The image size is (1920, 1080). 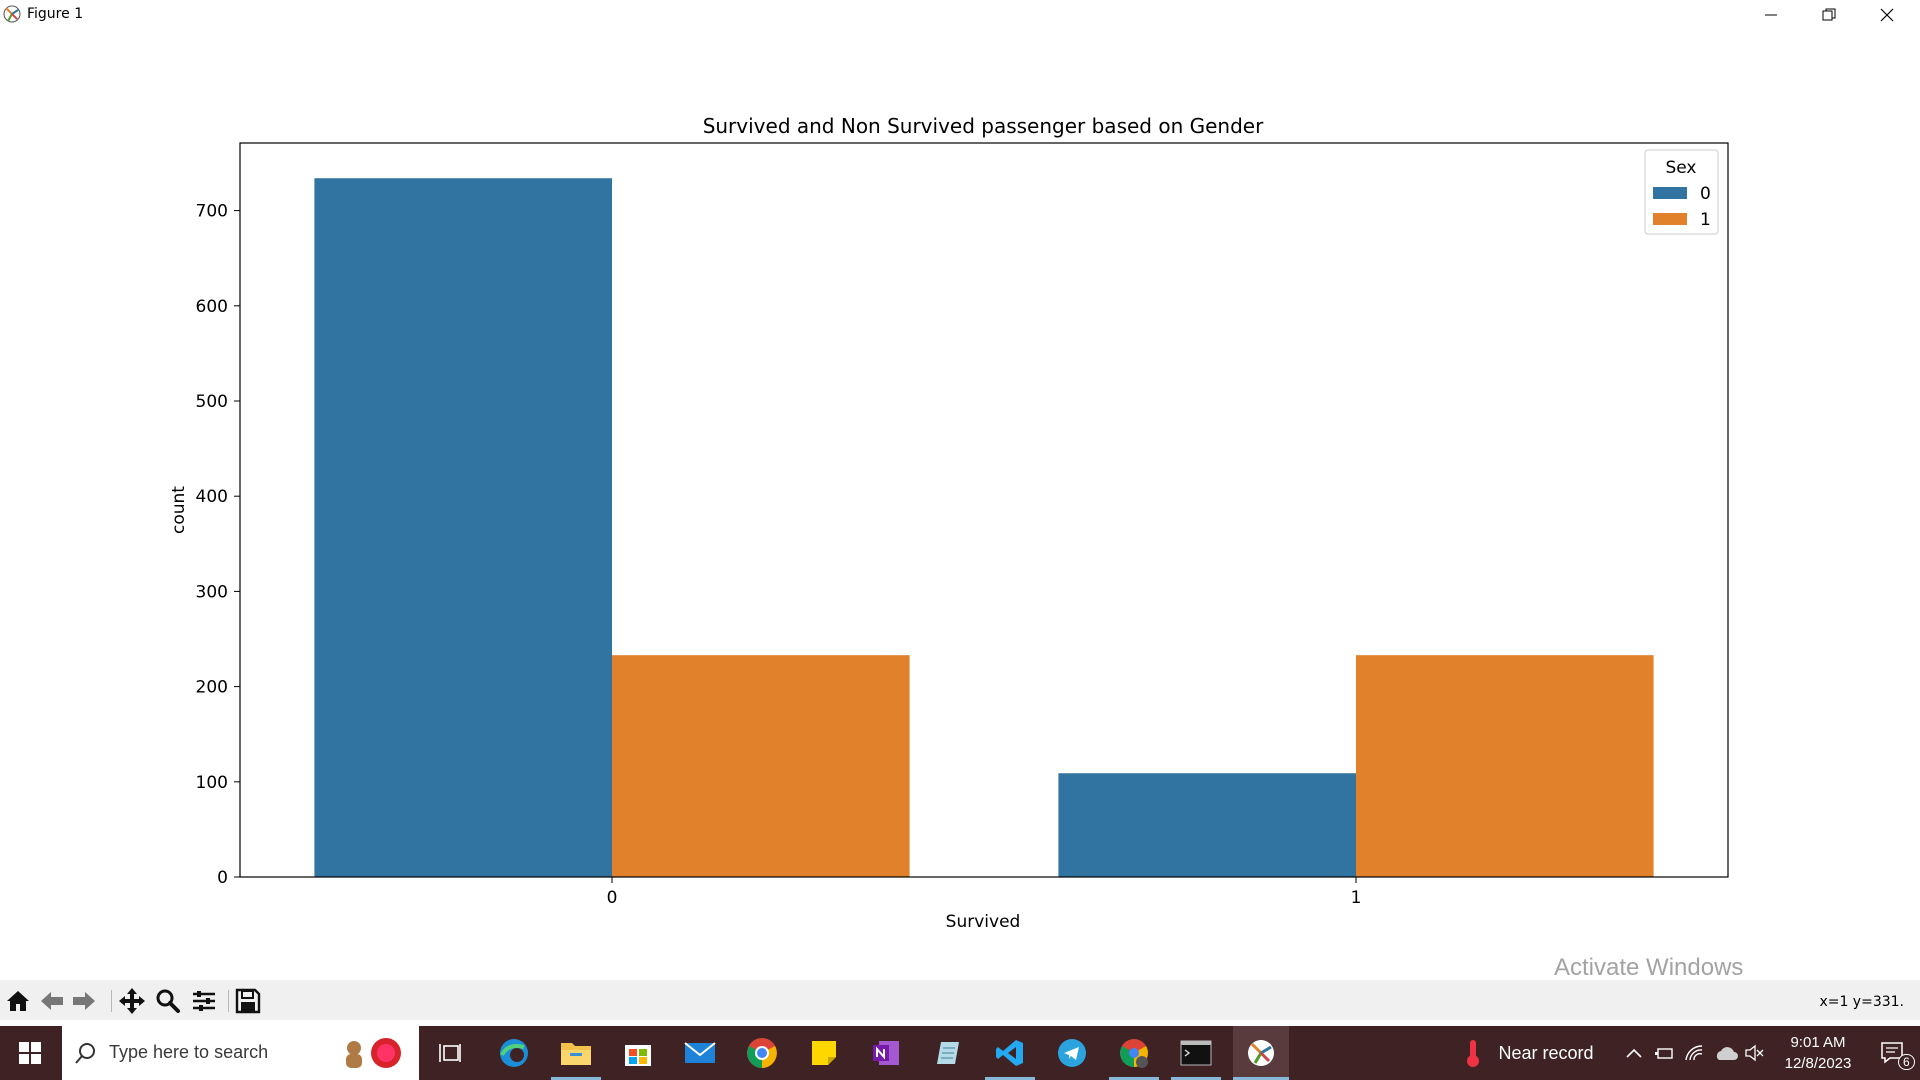 I want to click on restore-button, so click(x=1829, y=15).